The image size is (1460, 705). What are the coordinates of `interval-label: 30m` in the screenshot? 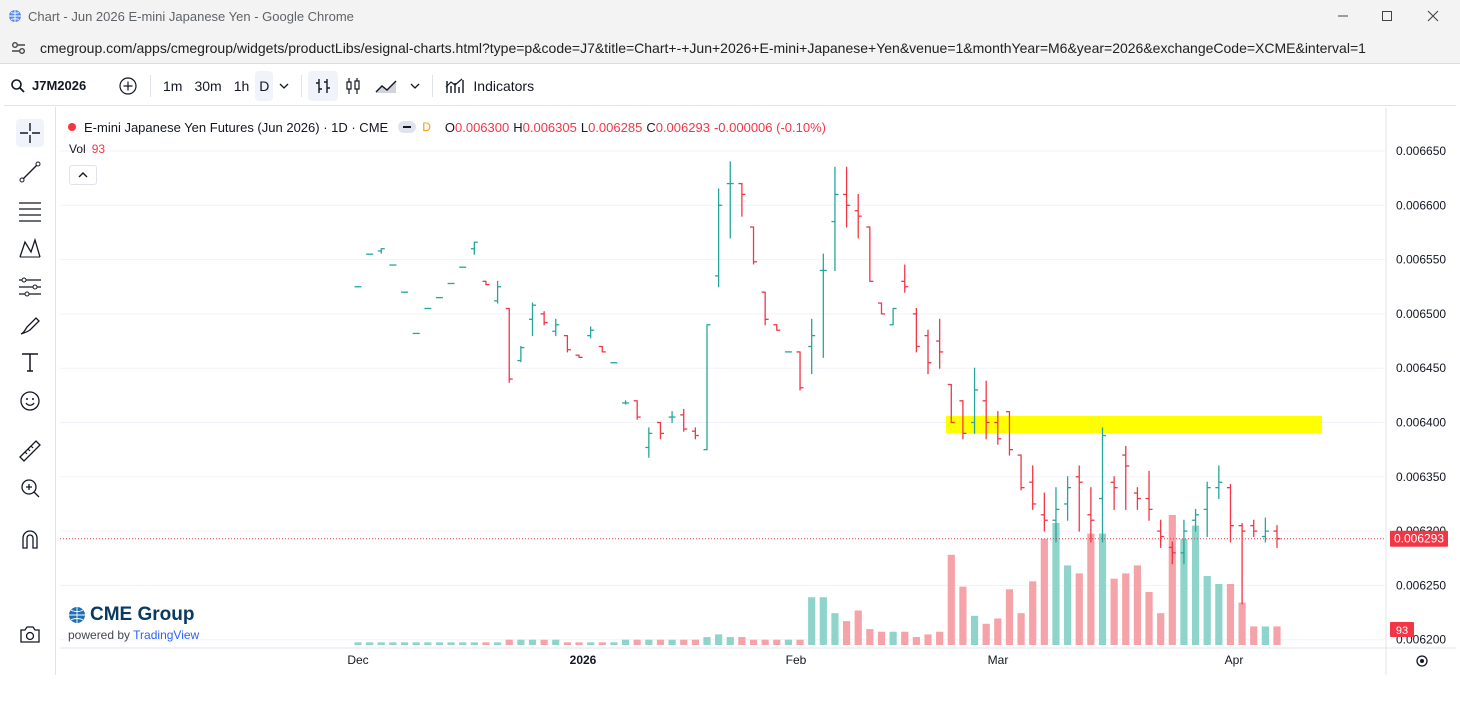 It's located at (208, 85).